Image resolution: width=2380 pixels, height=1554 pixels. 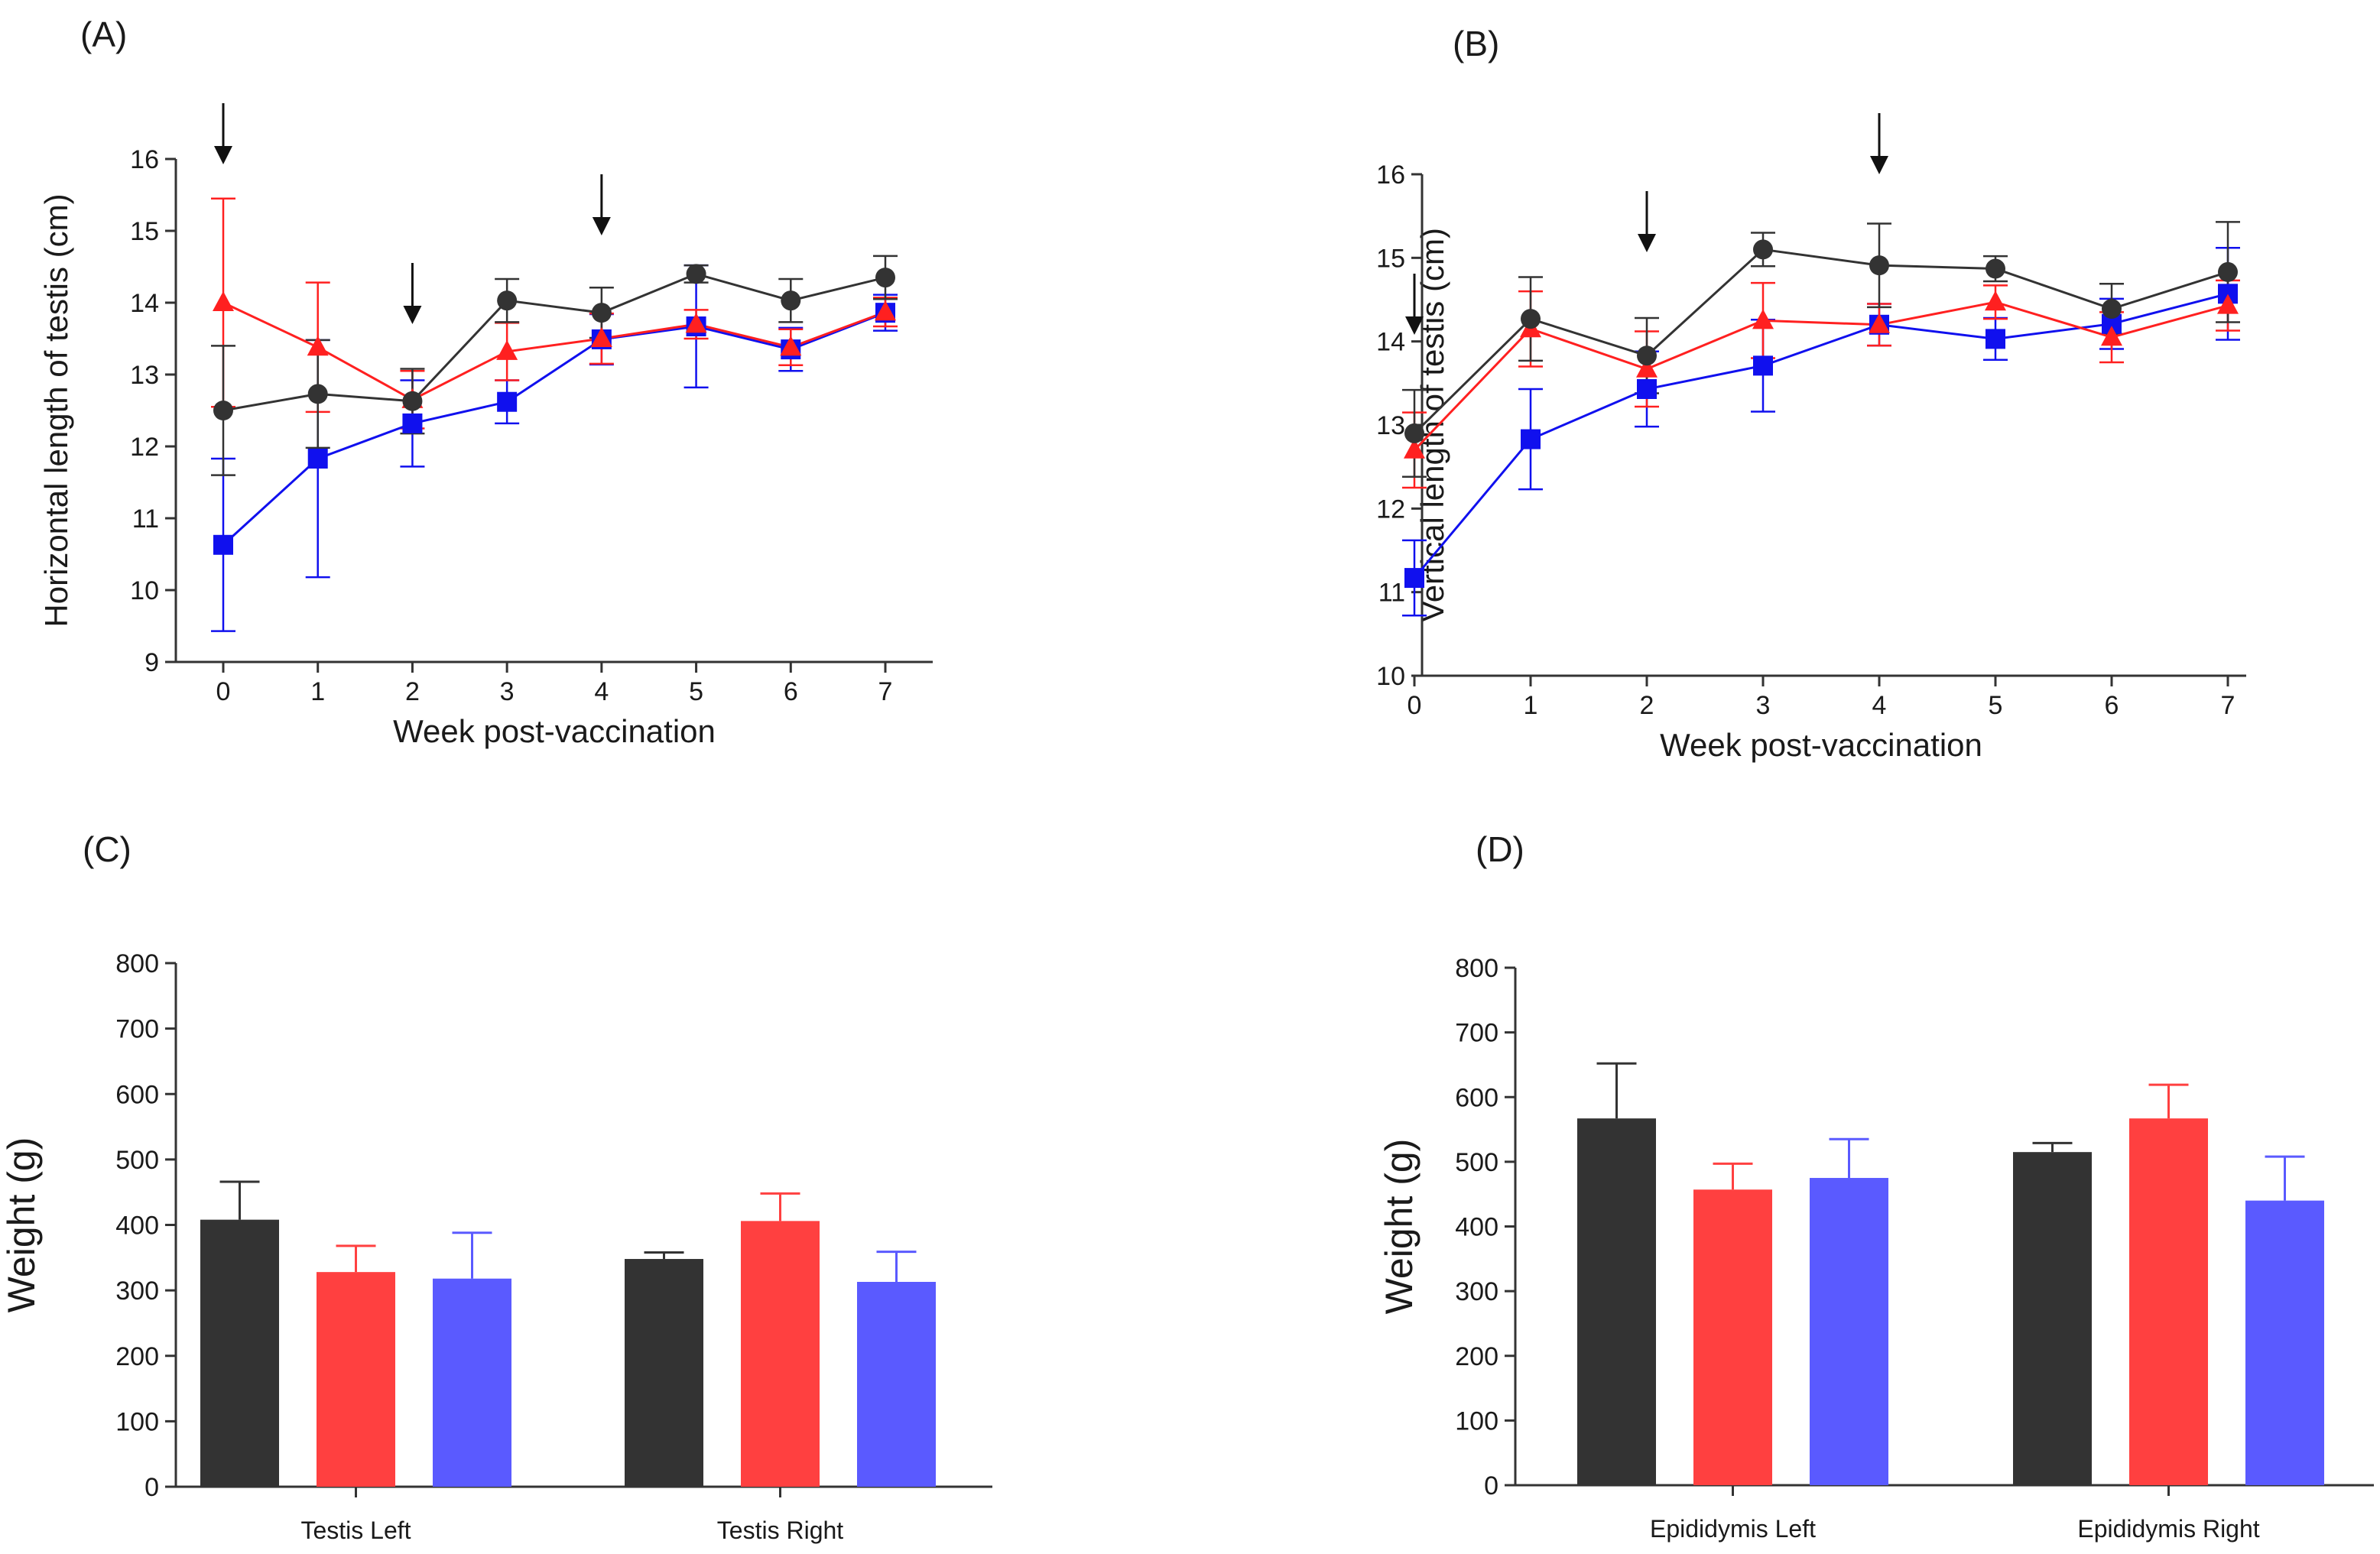 I want to click on panel-label-d: (D), so click(x=1500, y=849).